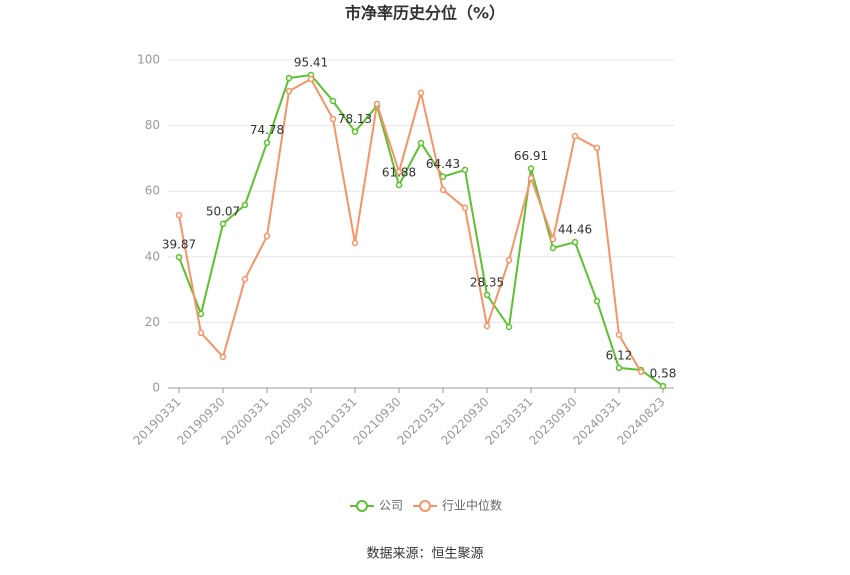  I want to click on data-label: 44.46, so click(575, 230).